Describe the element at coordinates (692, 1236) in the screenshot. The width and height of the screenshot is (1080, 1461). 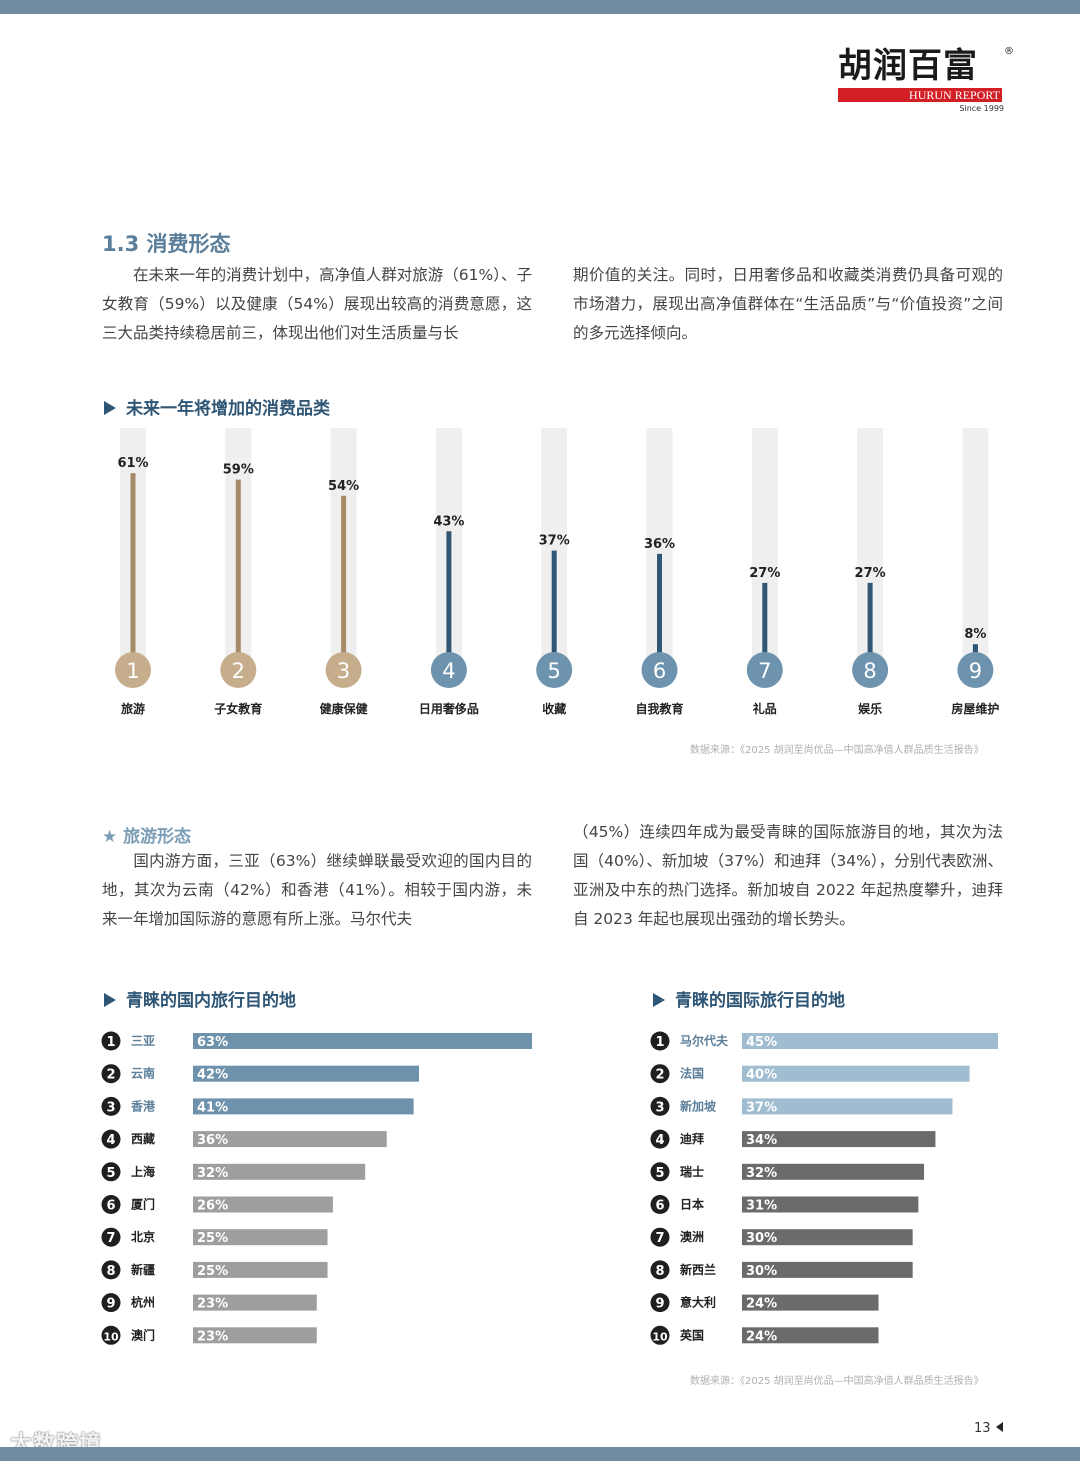
I see `category-label: 澳洲` at that location.